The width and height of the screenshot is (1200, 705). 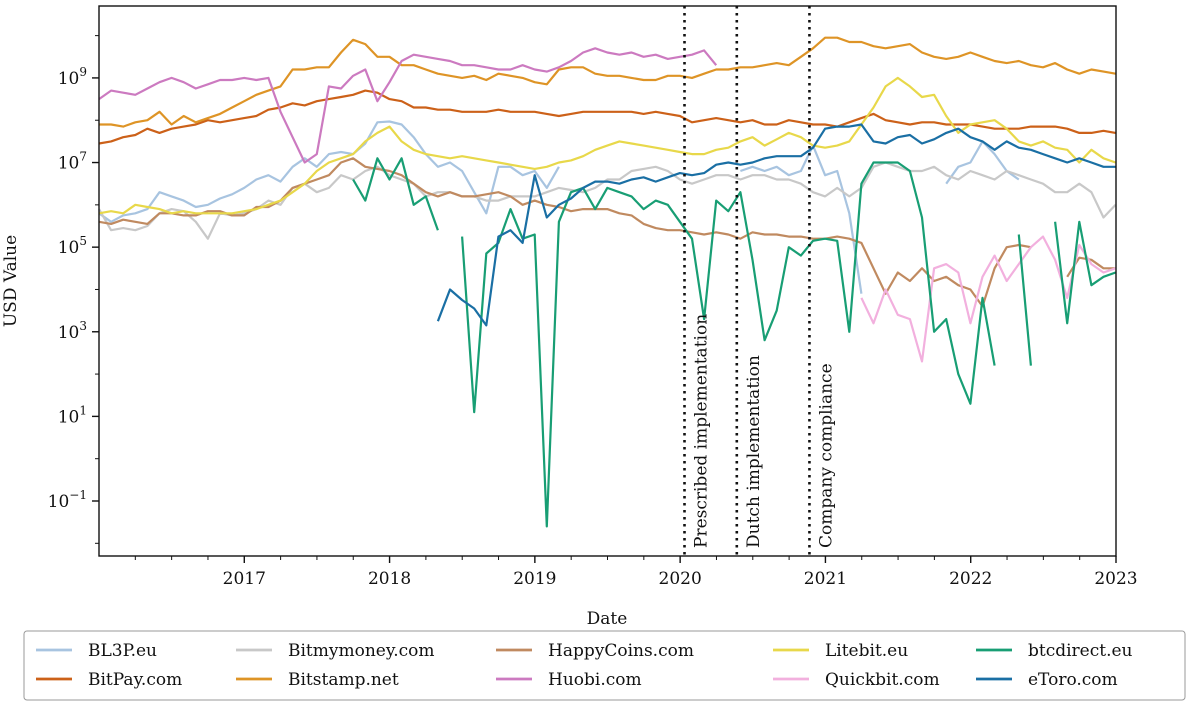 I want to click on series-bitstamp-net, so click(x=607, y=82).